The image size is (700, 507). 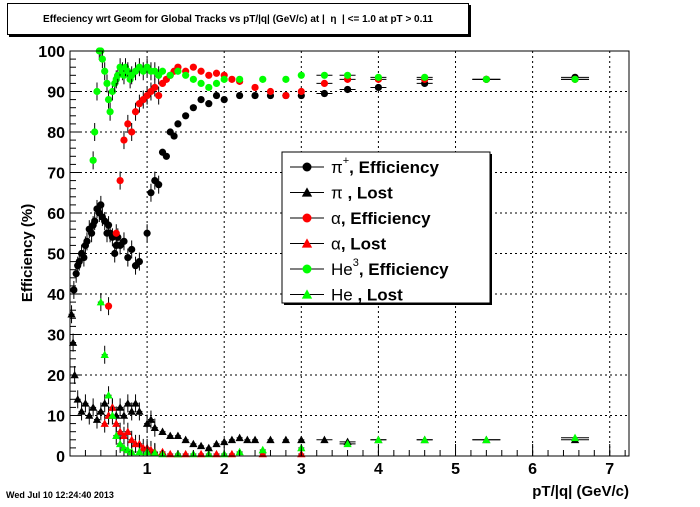 What do you see at coordinates (56, 174) in the screenshot?
I see `y-tick-label: 70` at bounding box center [56, 174].